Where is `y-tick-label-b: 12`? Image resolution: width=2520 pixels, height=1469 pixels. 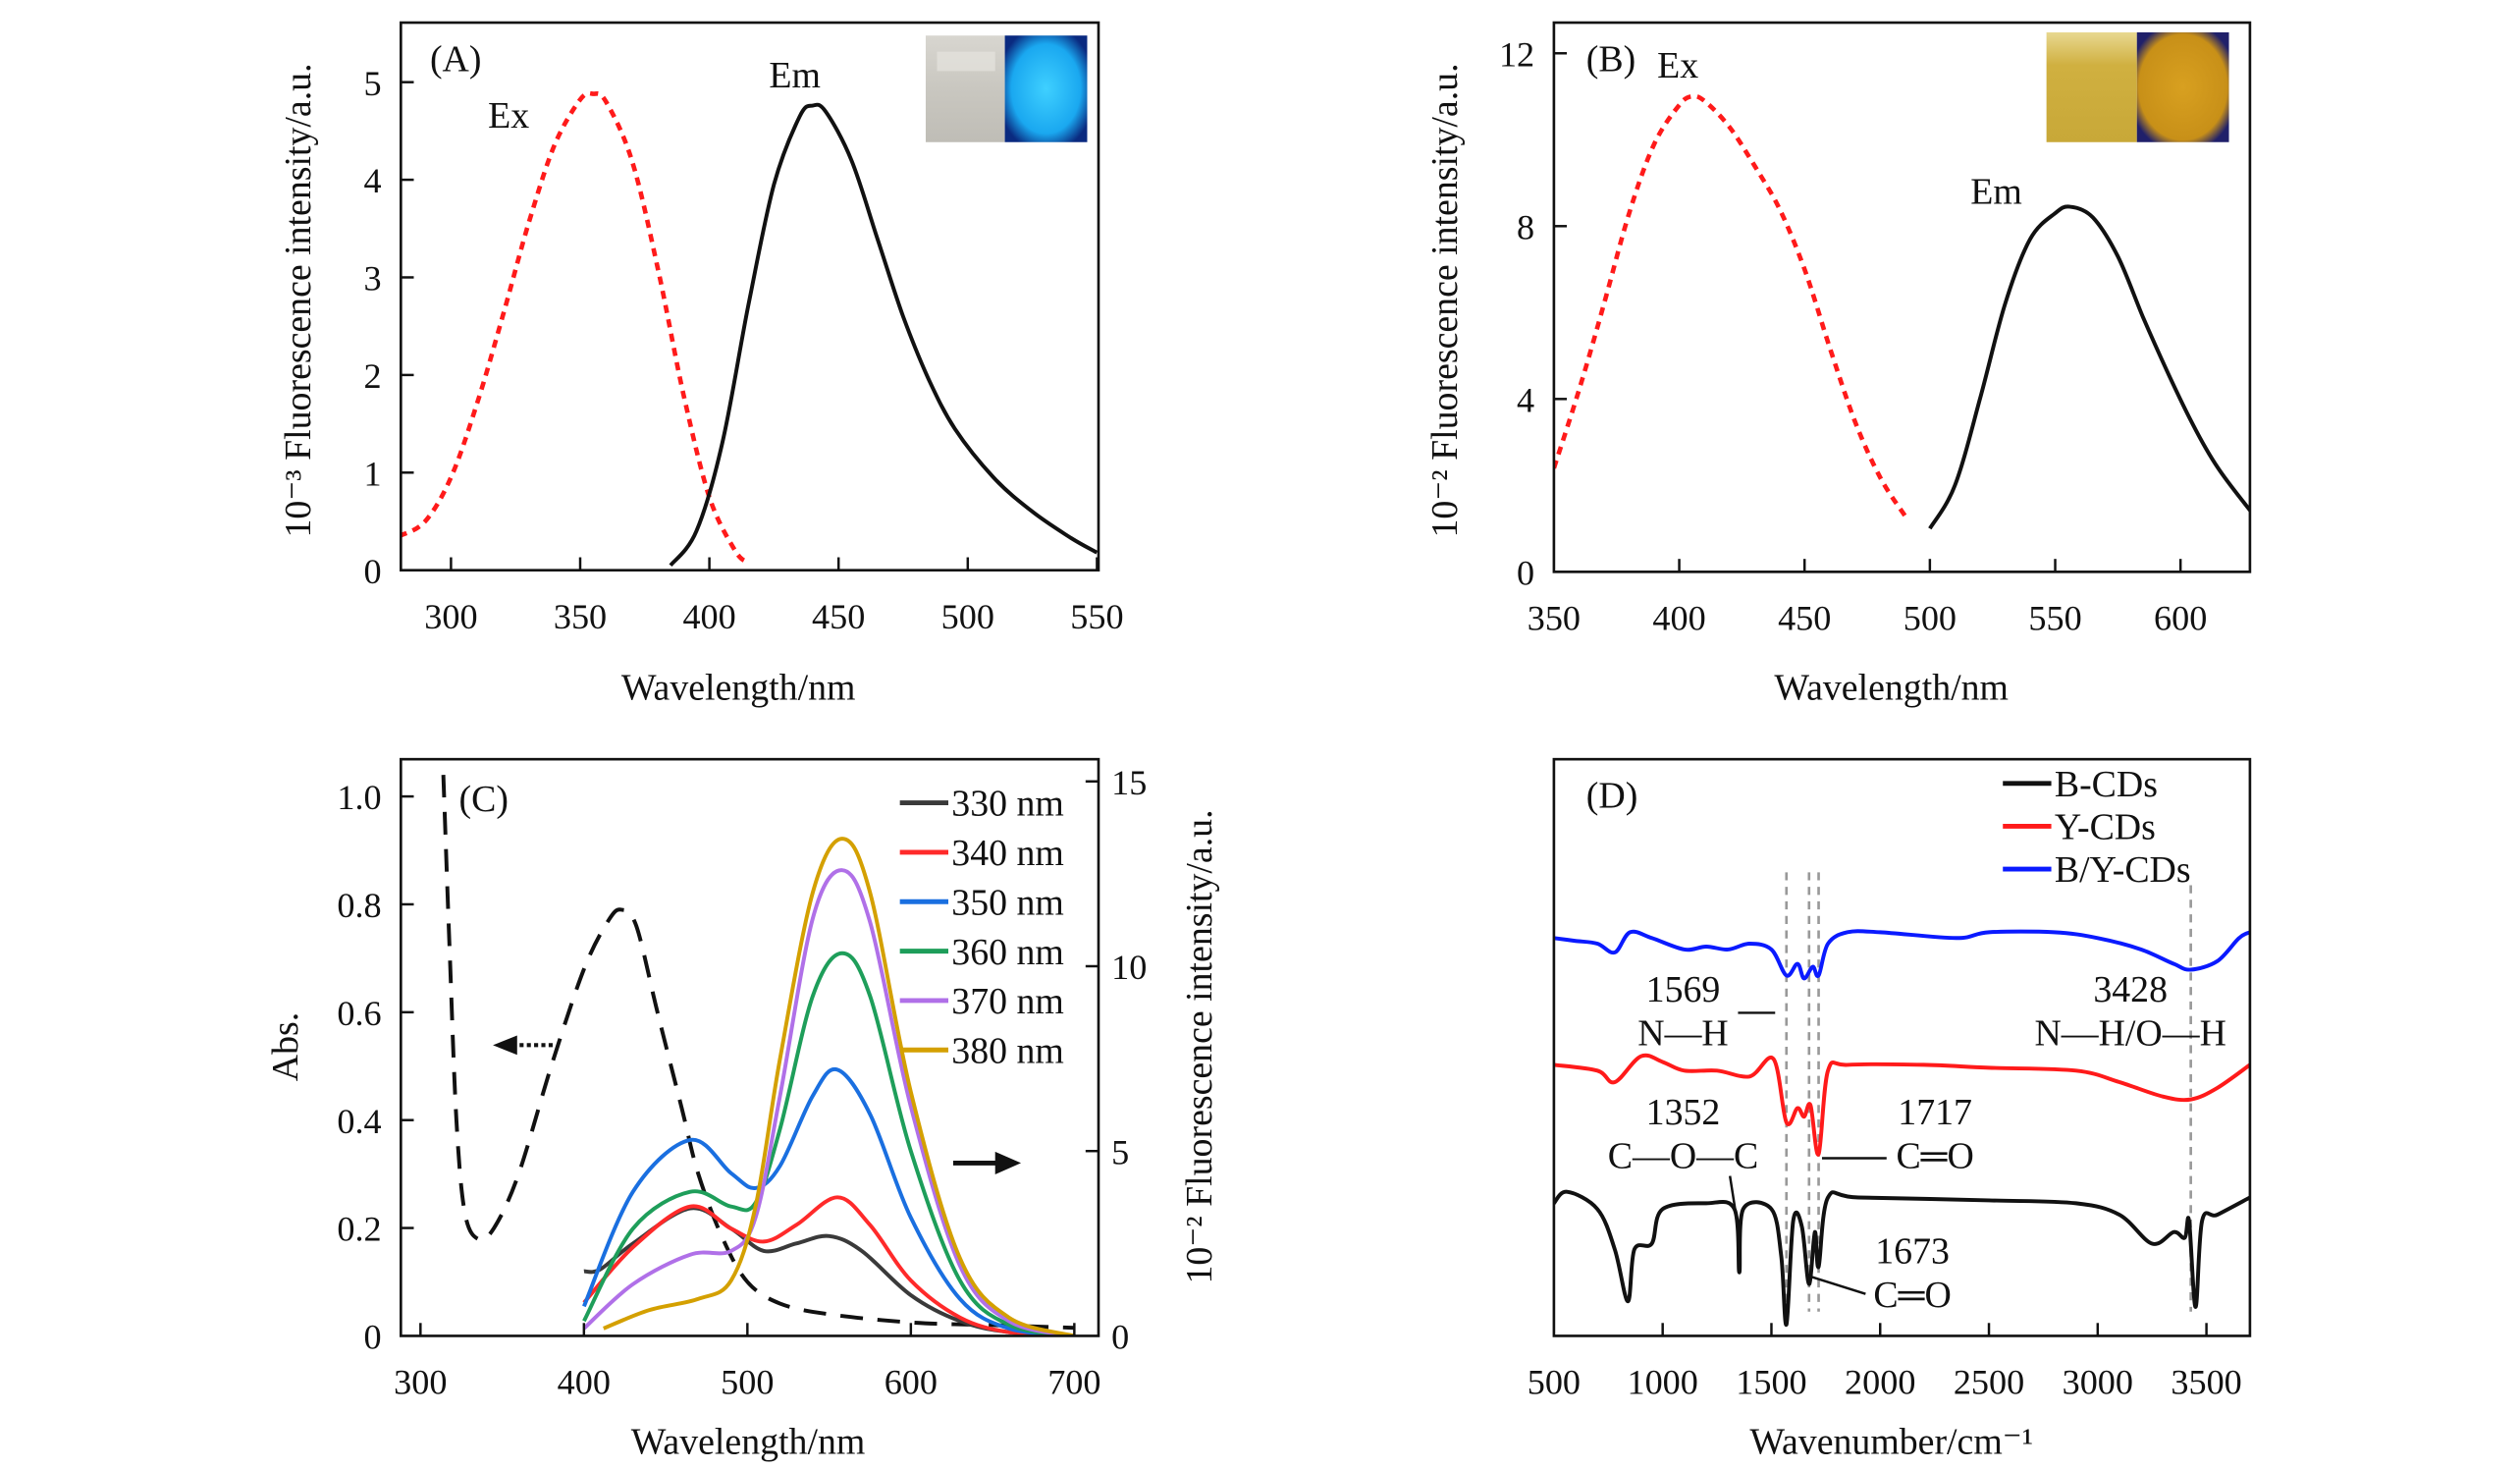 y-tick-label-b: 12 is located at coordinates (1516, 54).